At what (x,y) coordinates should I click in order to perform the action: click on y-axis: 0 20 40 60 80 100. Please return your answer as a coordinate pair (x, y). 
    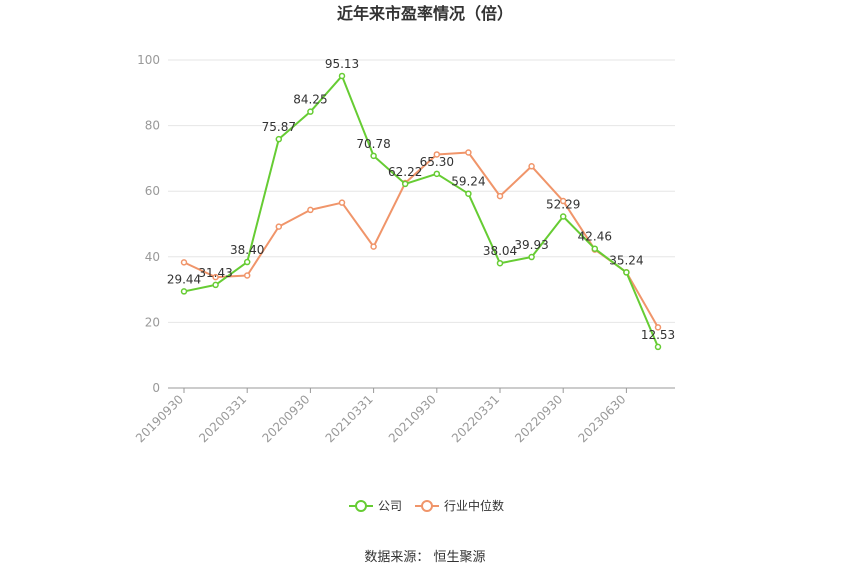
    Looking at the image, I should click on (148, 224).